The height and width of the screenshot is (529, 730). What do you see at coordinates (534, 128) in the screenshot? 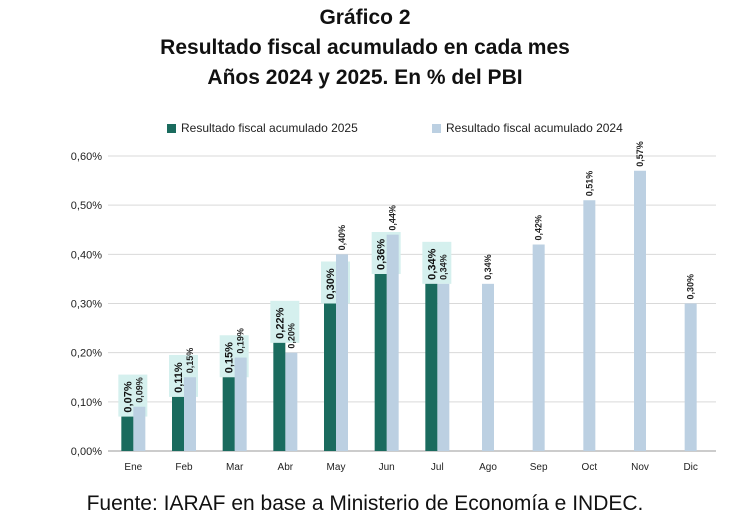
I see `legend-label-2024: Resultado fiscal acumulado 2024` at bounding box center [534, 128].